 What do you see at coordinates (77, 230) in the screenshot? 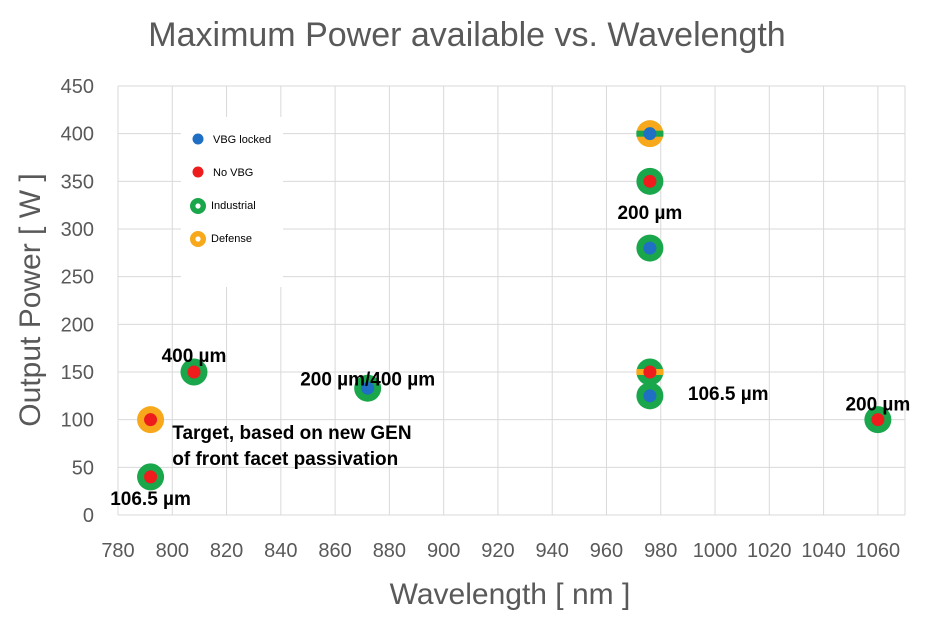
I see `y-tick-label: 300` at bounding box center [77, 230].